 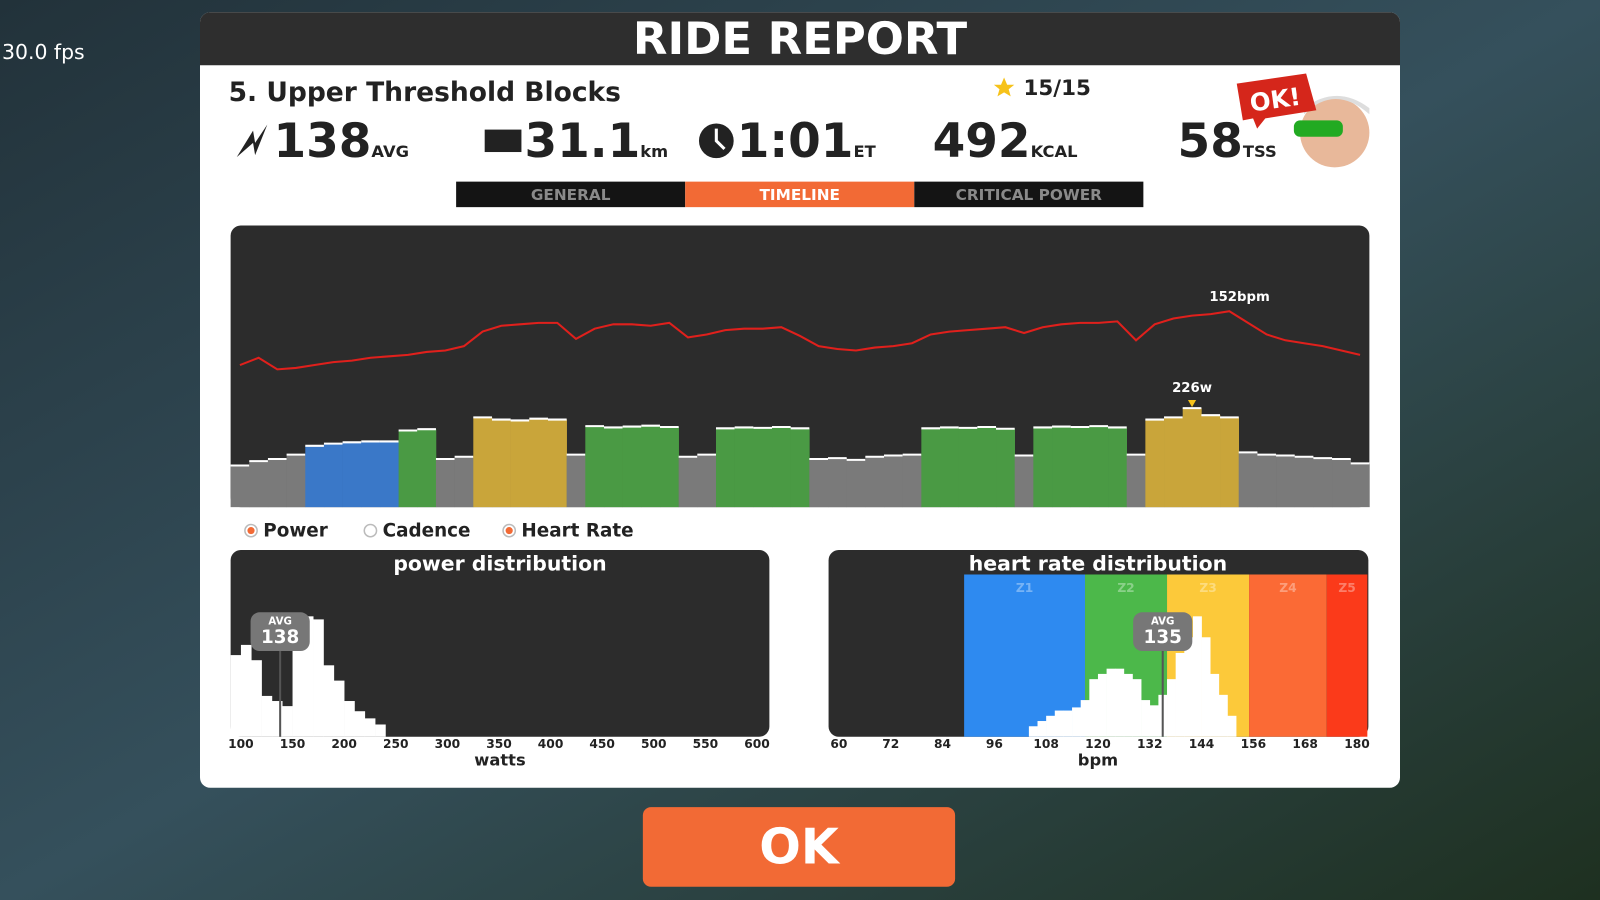 I want to click on tab-label: TIMELINE, so click(x=799, y=195).